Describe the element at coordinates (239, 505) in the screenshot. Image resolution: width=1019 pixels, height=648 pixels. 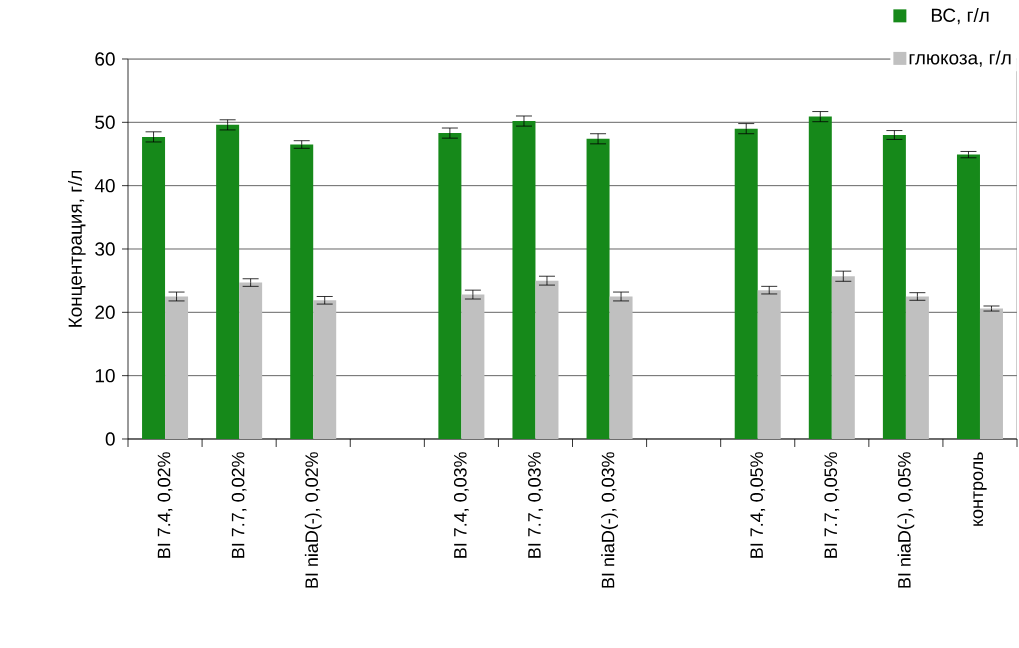
I see `x-tick-label: BI 7.7, 0,02%` at that location.